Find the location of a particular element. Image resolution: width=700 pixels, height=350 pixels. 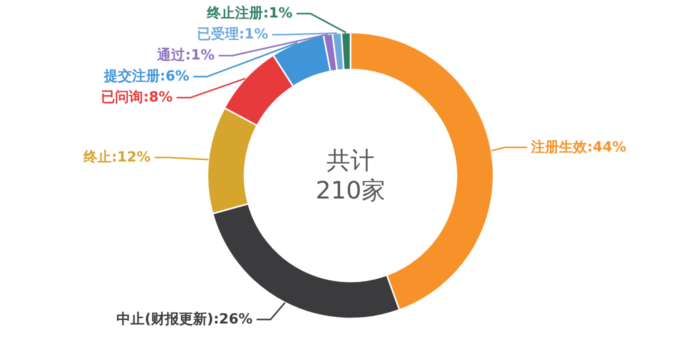

slice-label: 提交注册:6% is located at coordinates (146, 76).